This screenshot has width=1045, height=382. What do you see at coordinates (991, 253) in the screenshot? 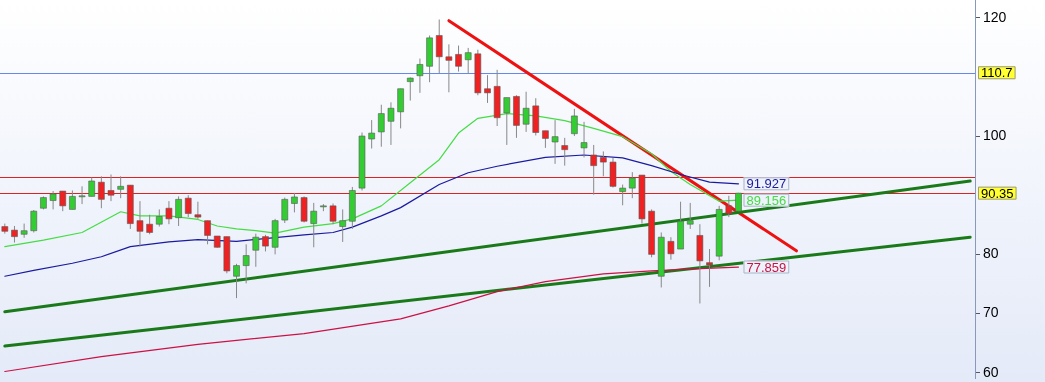
I see `y-tick-label: 80` at bounding box center [991, 253].